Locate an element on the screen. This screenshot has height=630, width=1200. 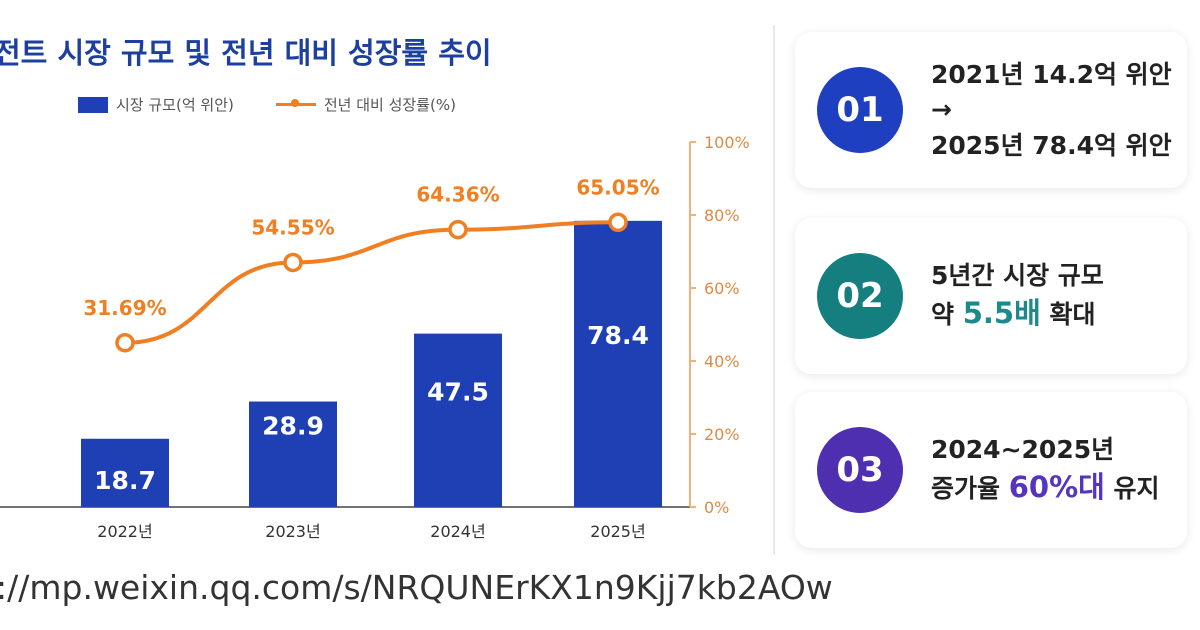
x-tick-label: 2024년 is located at coordinates (457, 531).